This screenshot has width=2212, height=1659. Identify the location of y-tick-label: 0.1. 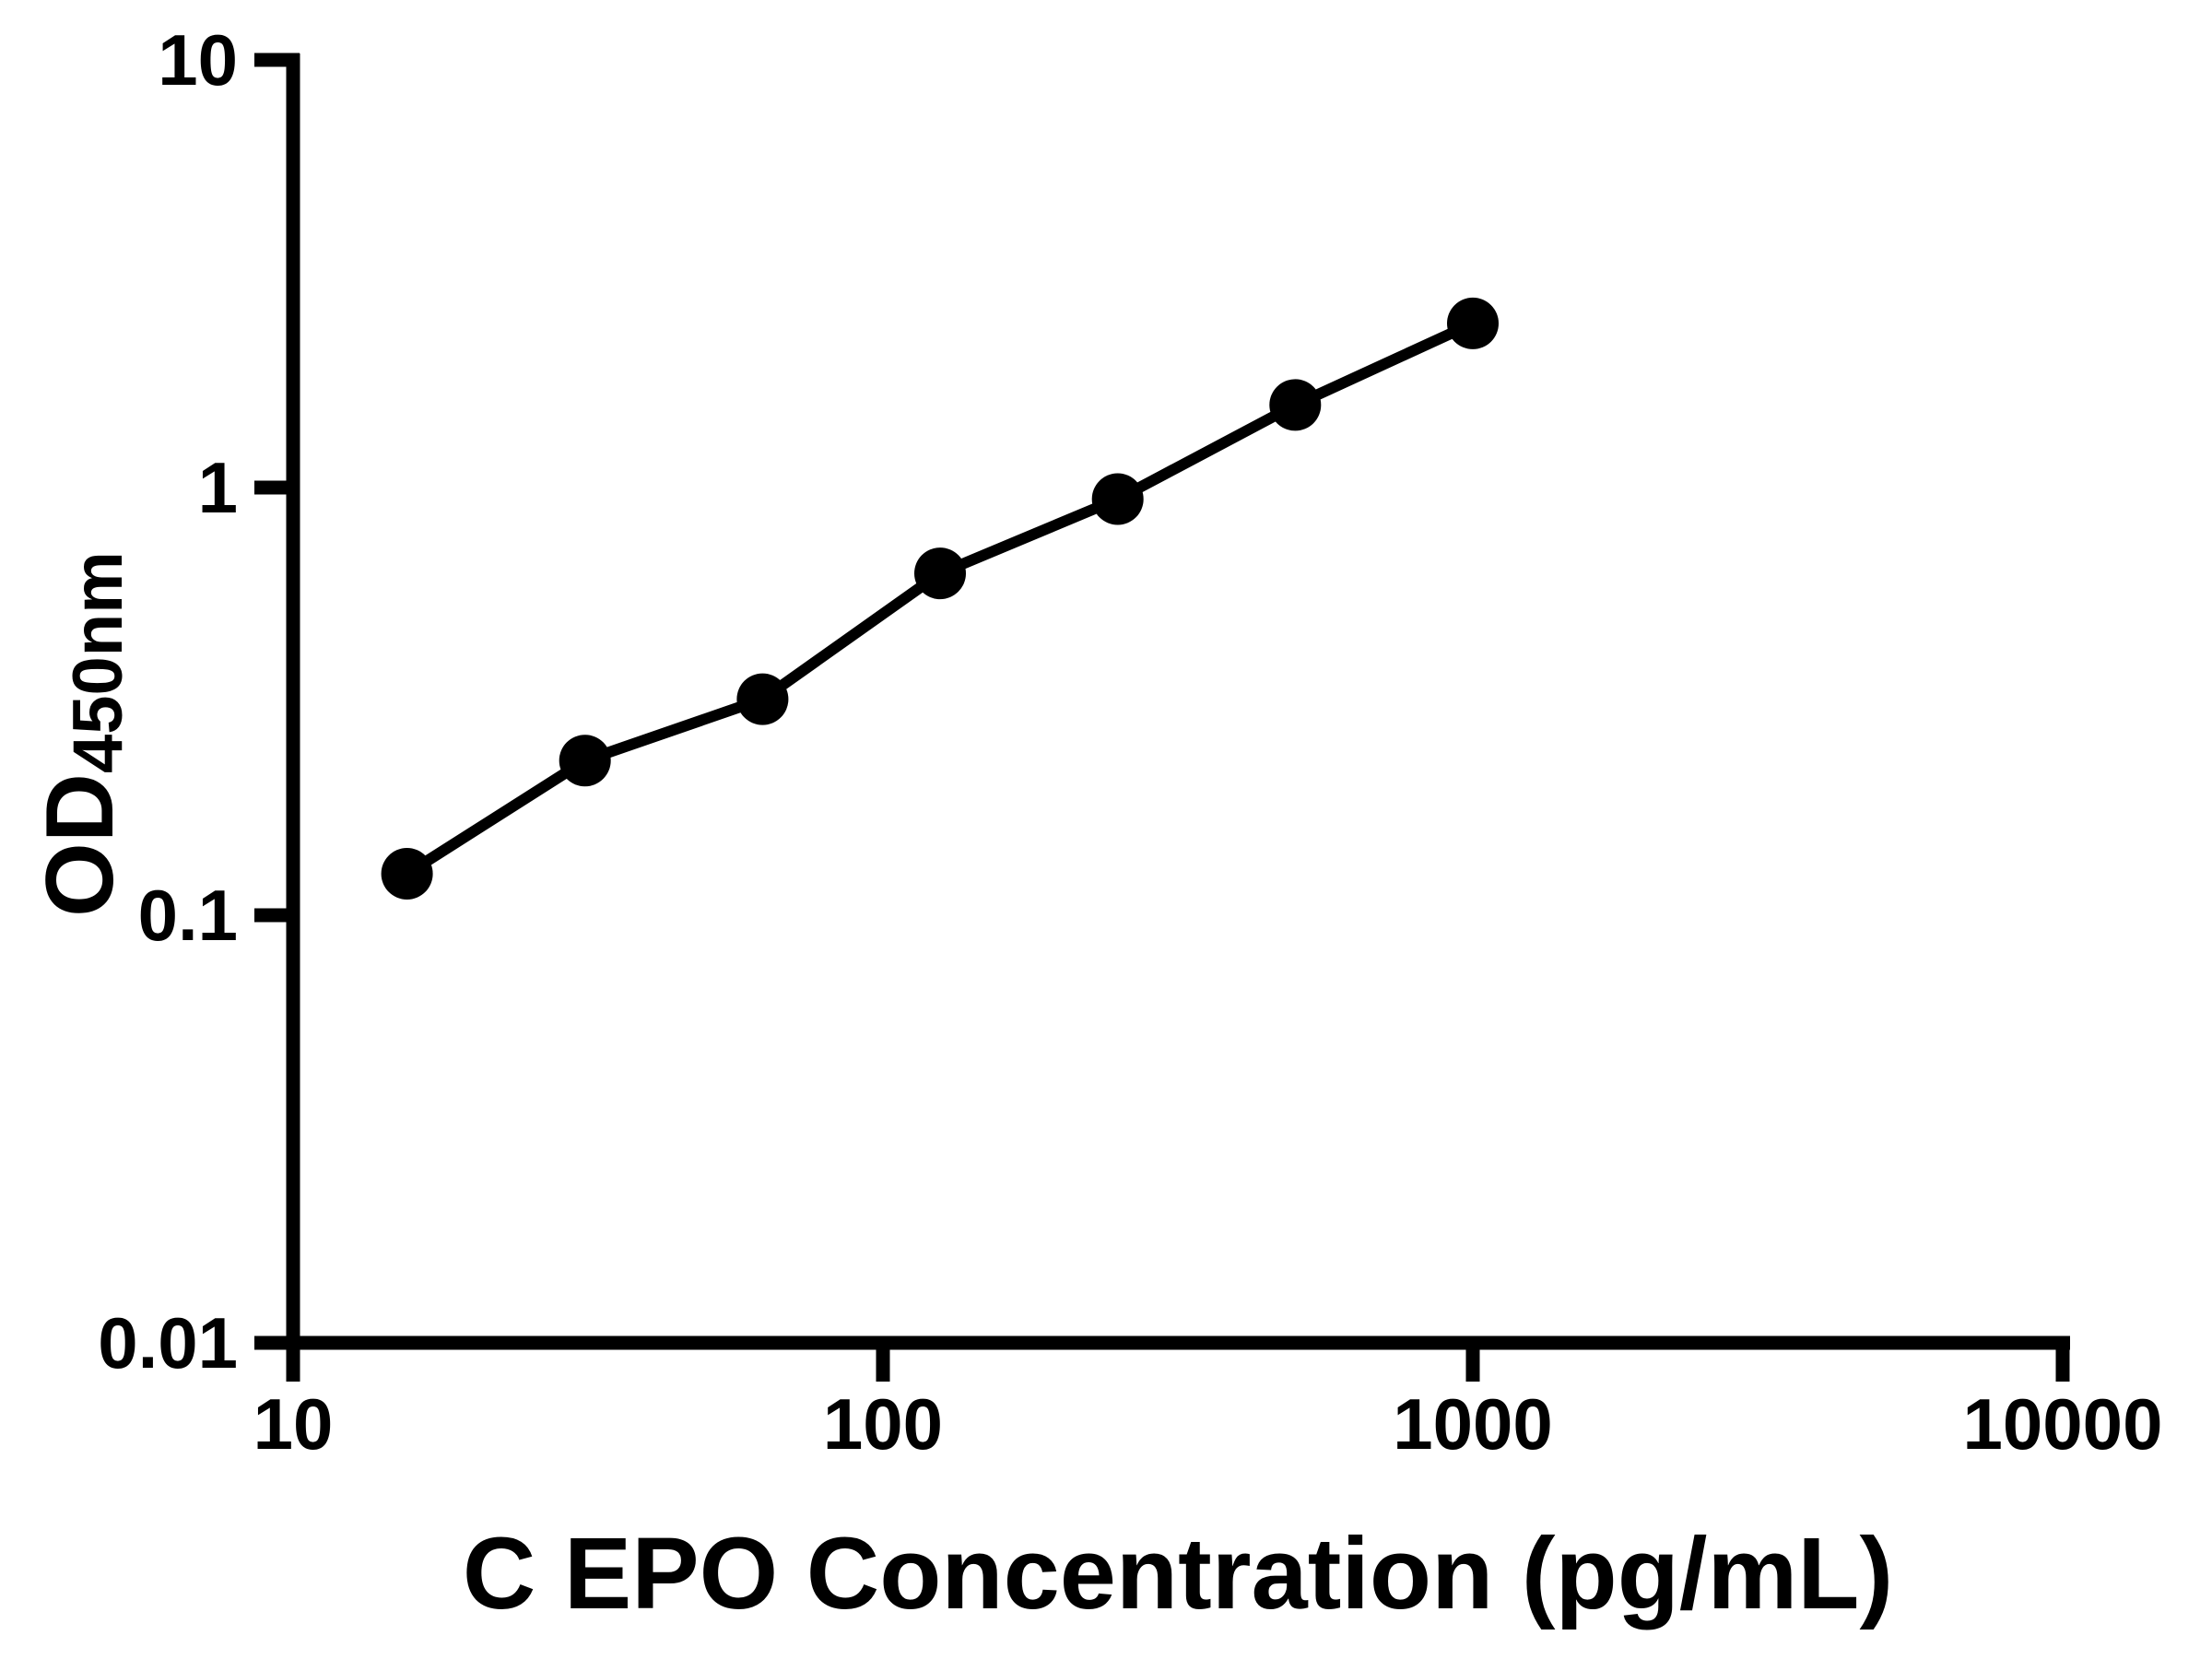
(188, 915).